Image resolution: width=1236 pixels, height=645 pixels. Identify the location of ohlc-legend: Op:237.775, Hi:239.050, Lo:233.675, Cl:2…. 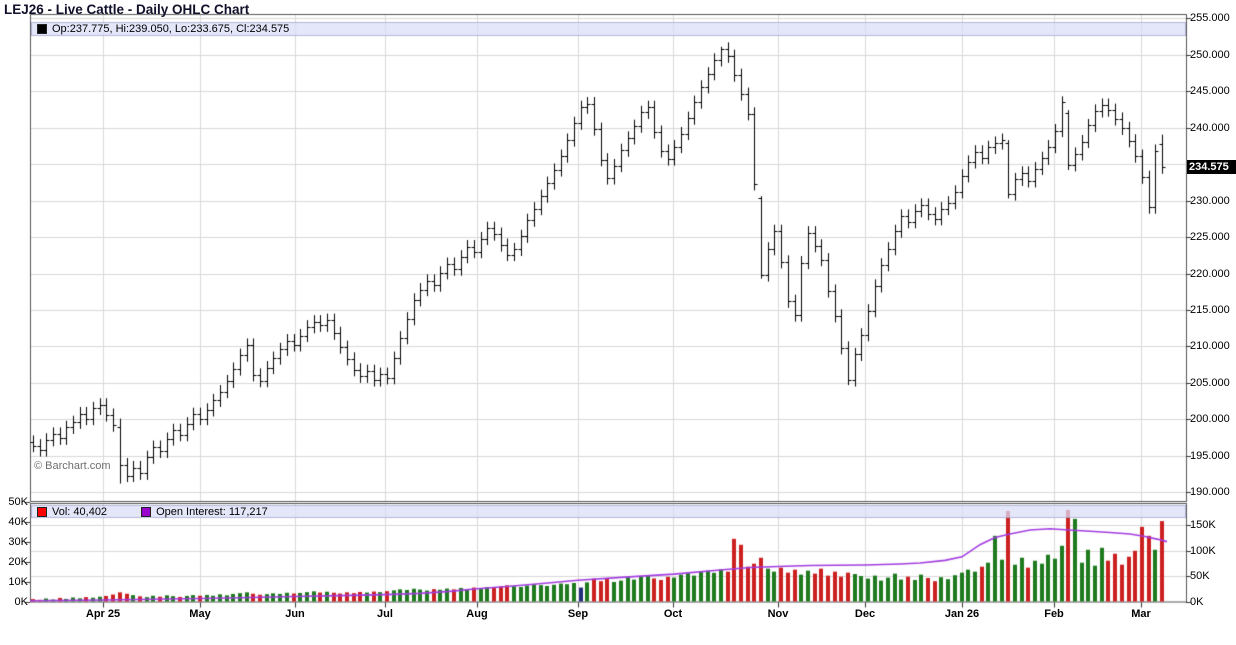
(163, 29).